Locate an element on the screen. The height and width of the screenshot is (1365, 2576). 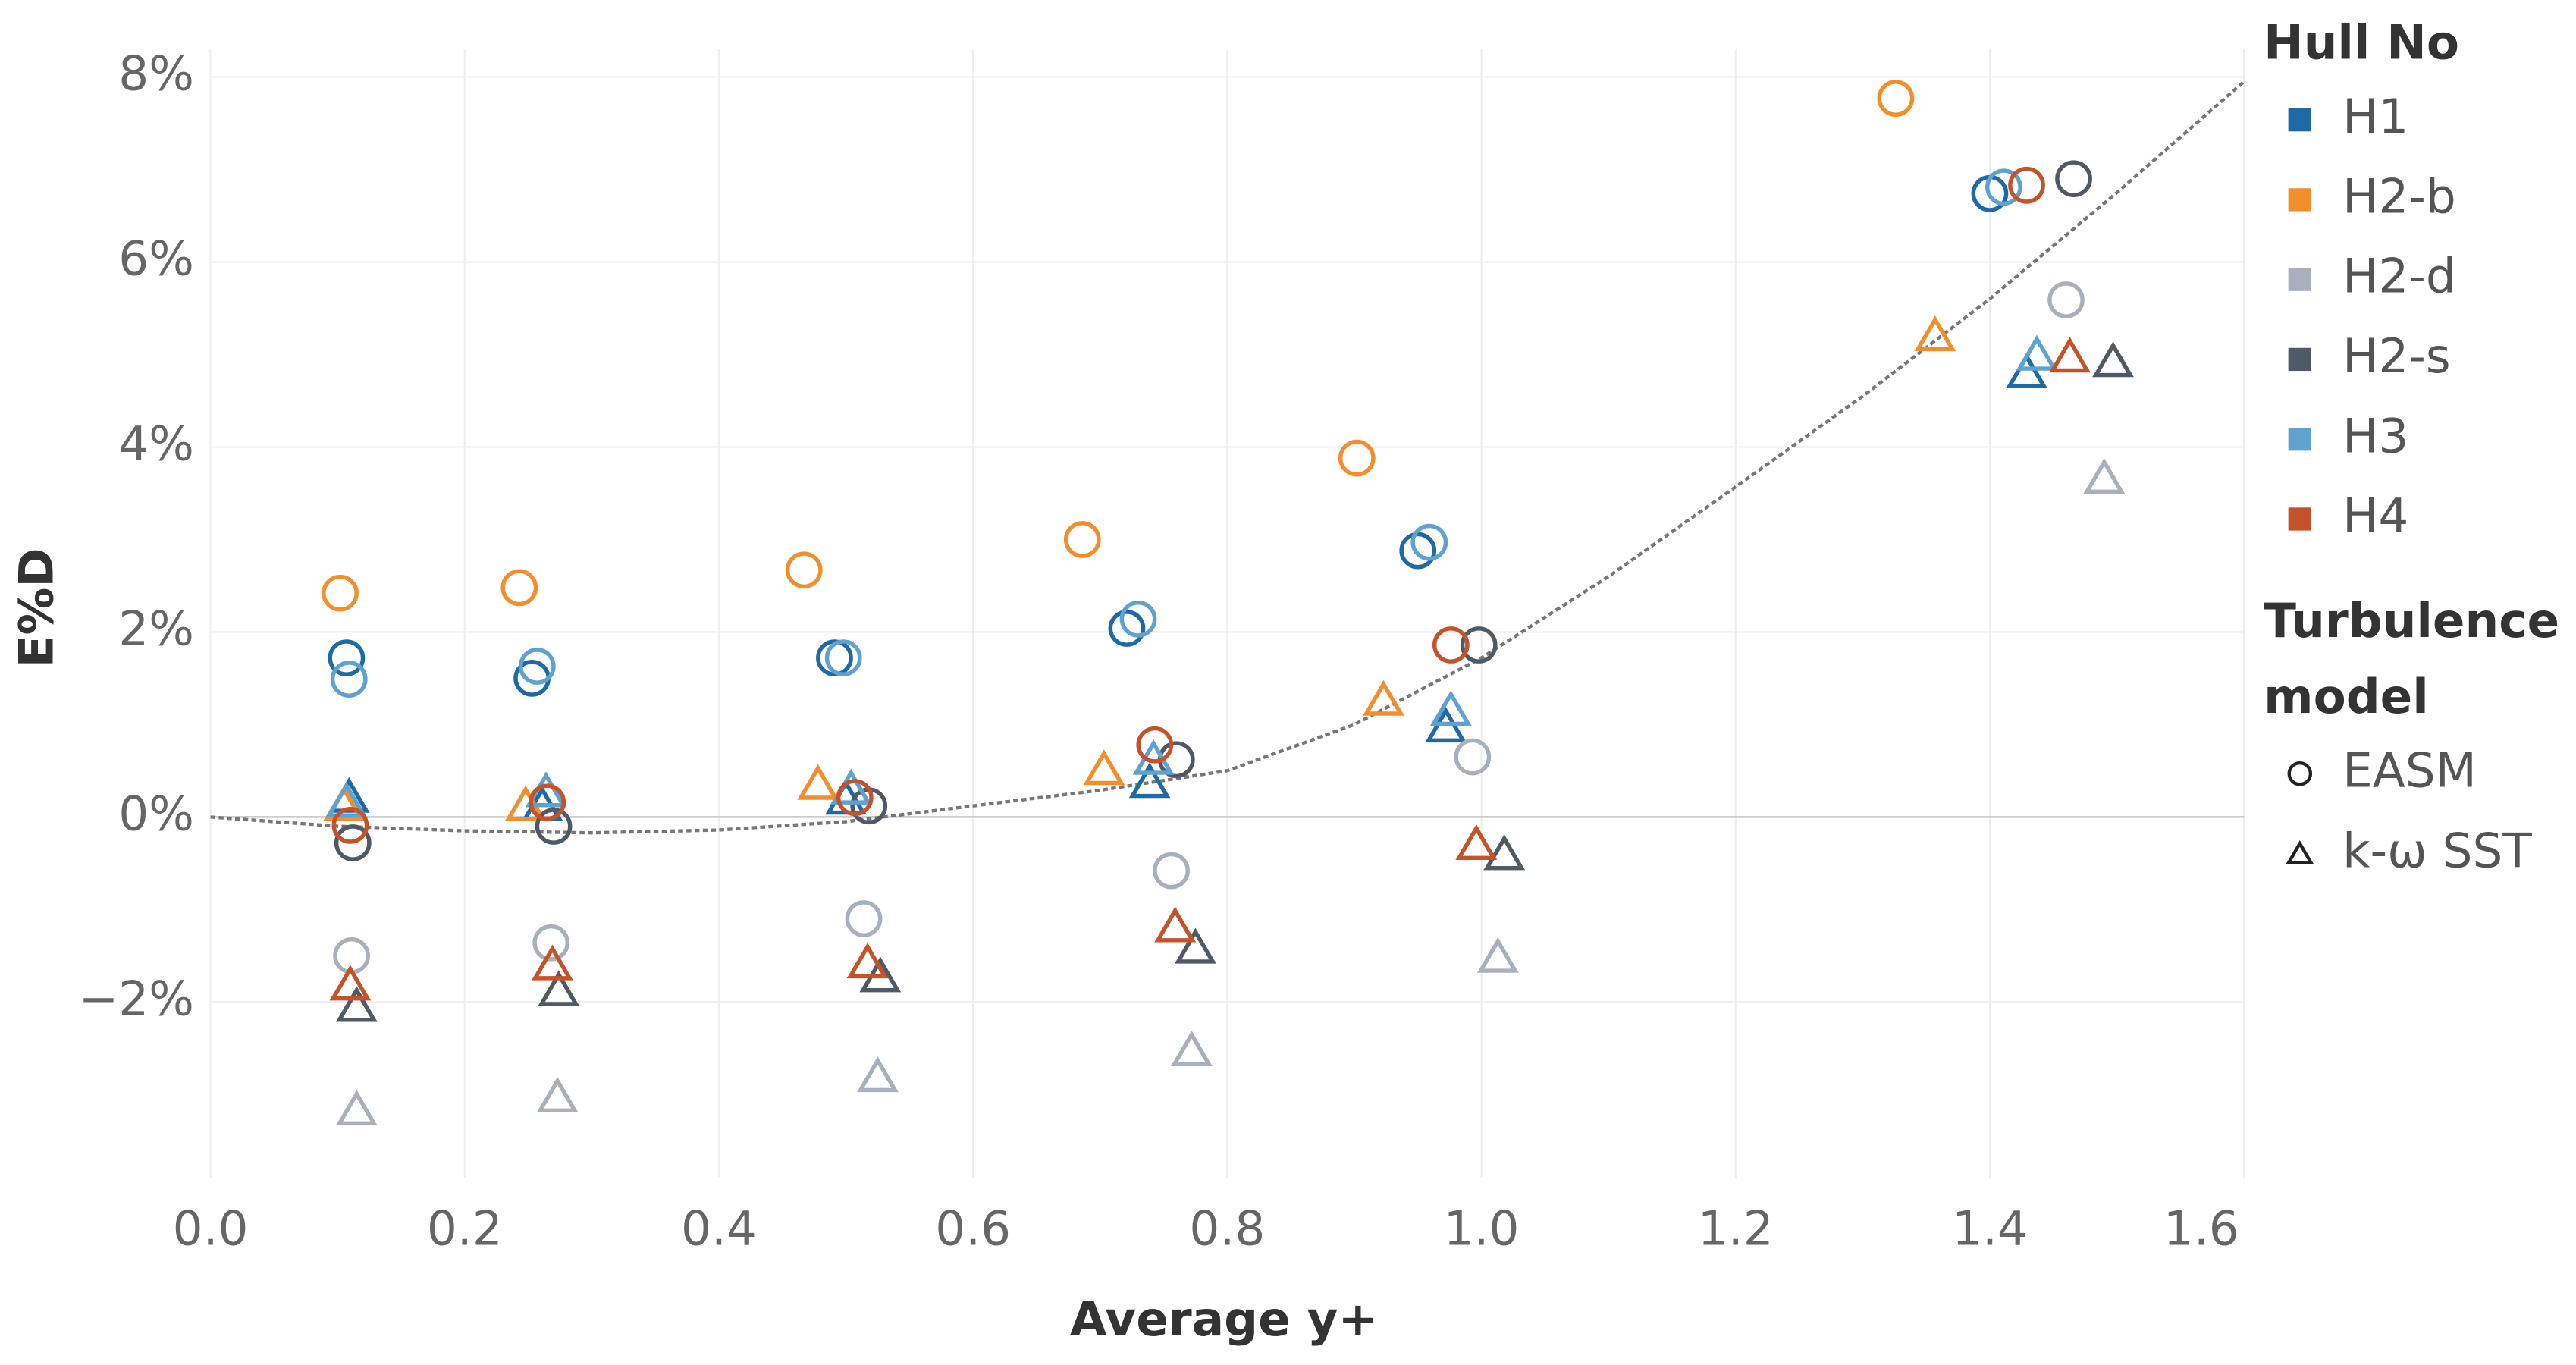
y-tick-label: 0% is located at coordinates (156, 813).